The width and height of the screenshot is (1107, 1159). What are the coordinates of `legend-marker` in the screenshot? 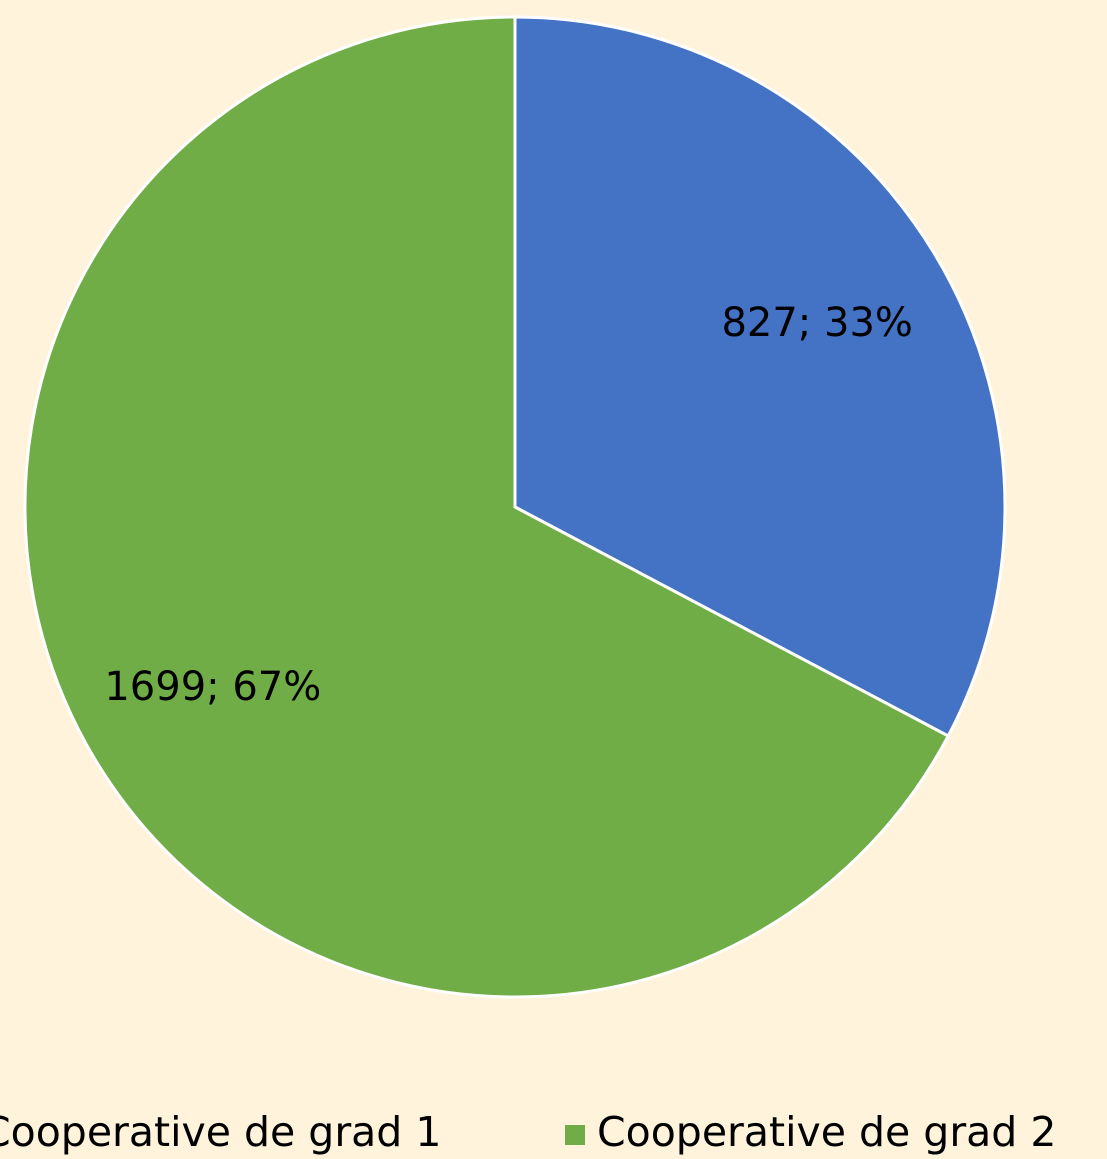 It's located at (575, 1135).